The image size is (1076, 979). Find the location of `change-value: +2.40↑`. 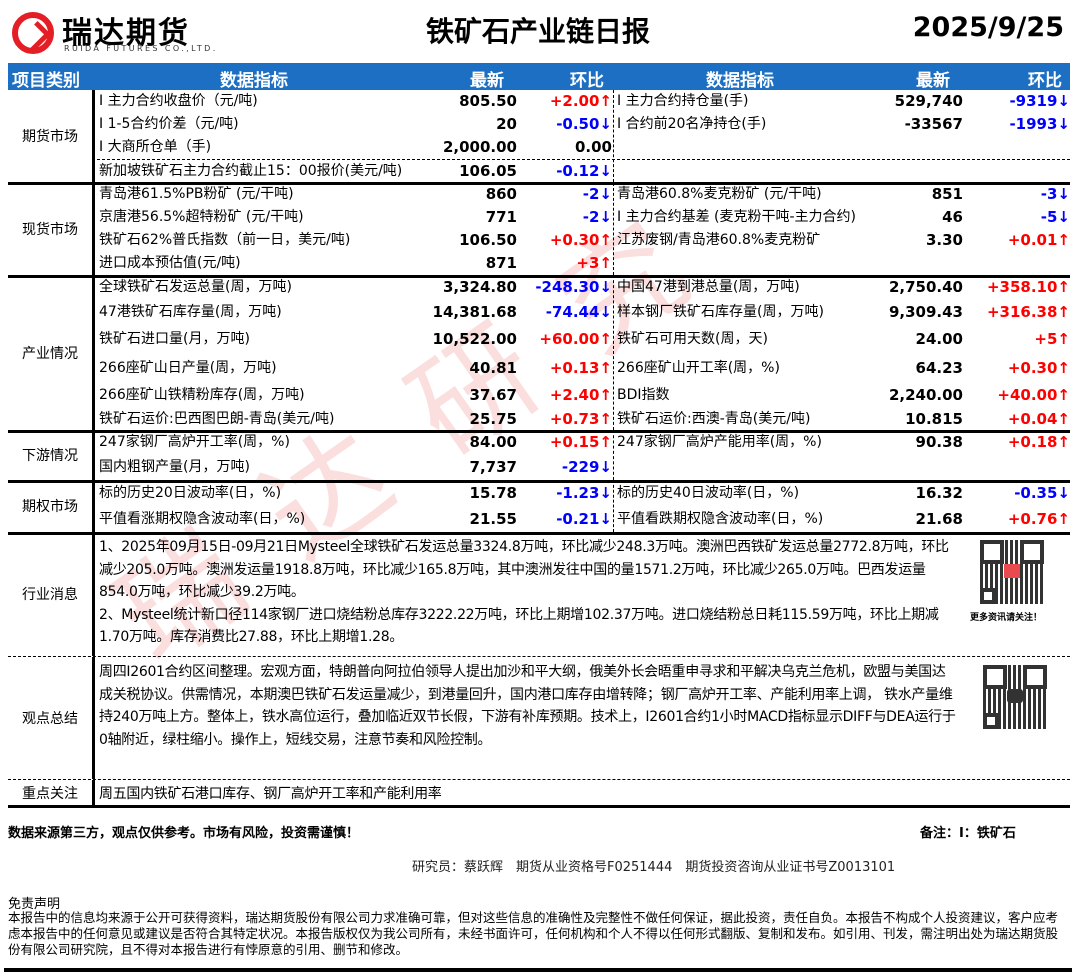

change-value: +2.40↑ is located at coordinates (580, 395).